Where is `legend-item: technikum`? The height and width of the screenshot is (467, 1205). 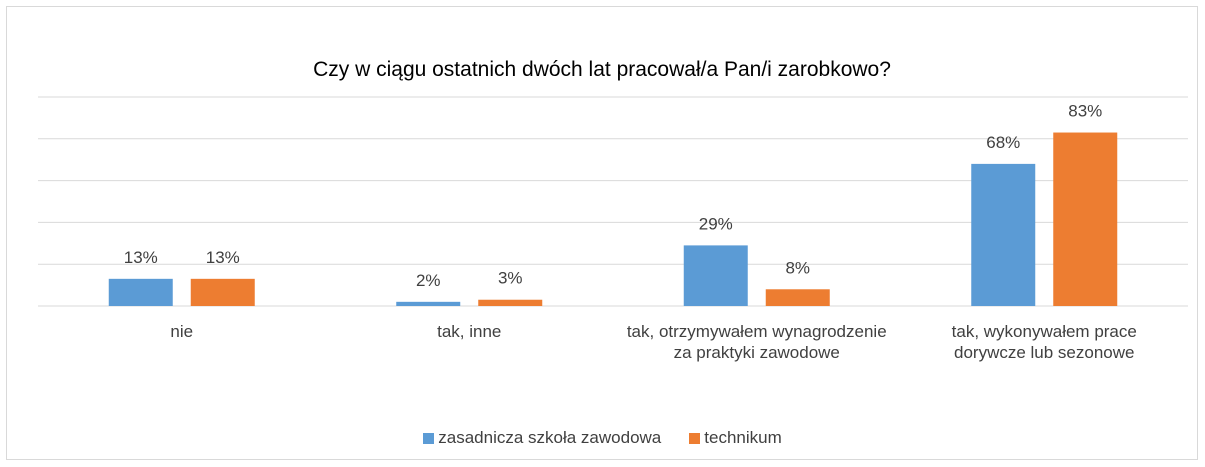 legend-item: technikum is located at coordinates (735, 438).